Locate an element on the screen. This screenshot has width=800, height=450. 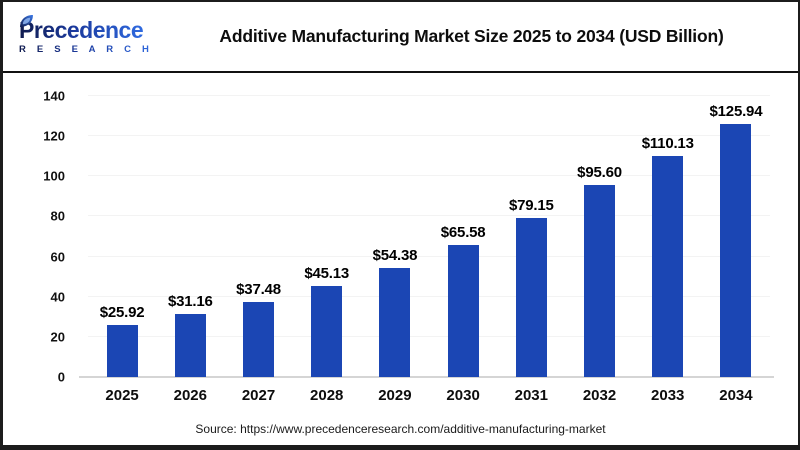
x-tick-label: 2032 is located at coordinates (599, 395).